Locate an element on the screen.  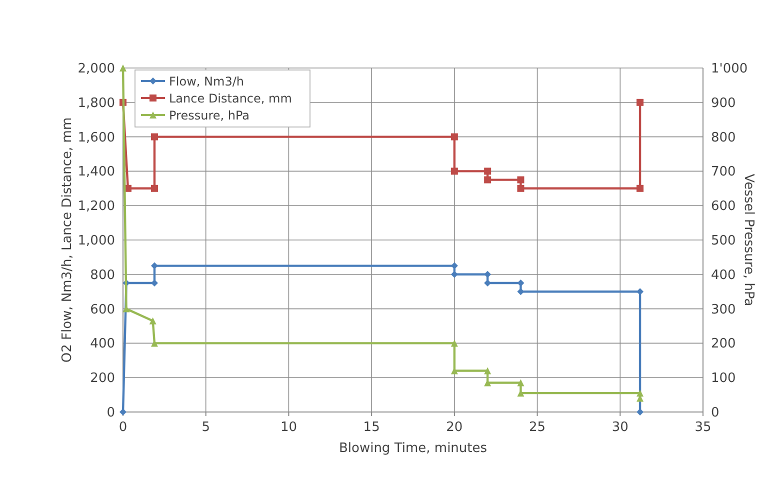
y-tick-label: 2,000 is located at coordinates (96, 69).